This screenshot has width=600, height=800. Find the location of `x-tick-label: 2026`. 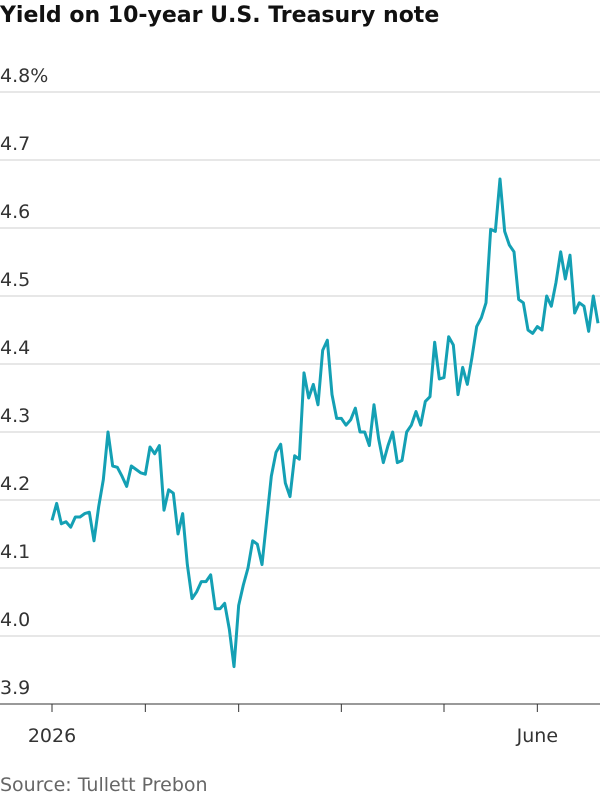

x-tick-label: 2026 is located at coordinates (52, 736).